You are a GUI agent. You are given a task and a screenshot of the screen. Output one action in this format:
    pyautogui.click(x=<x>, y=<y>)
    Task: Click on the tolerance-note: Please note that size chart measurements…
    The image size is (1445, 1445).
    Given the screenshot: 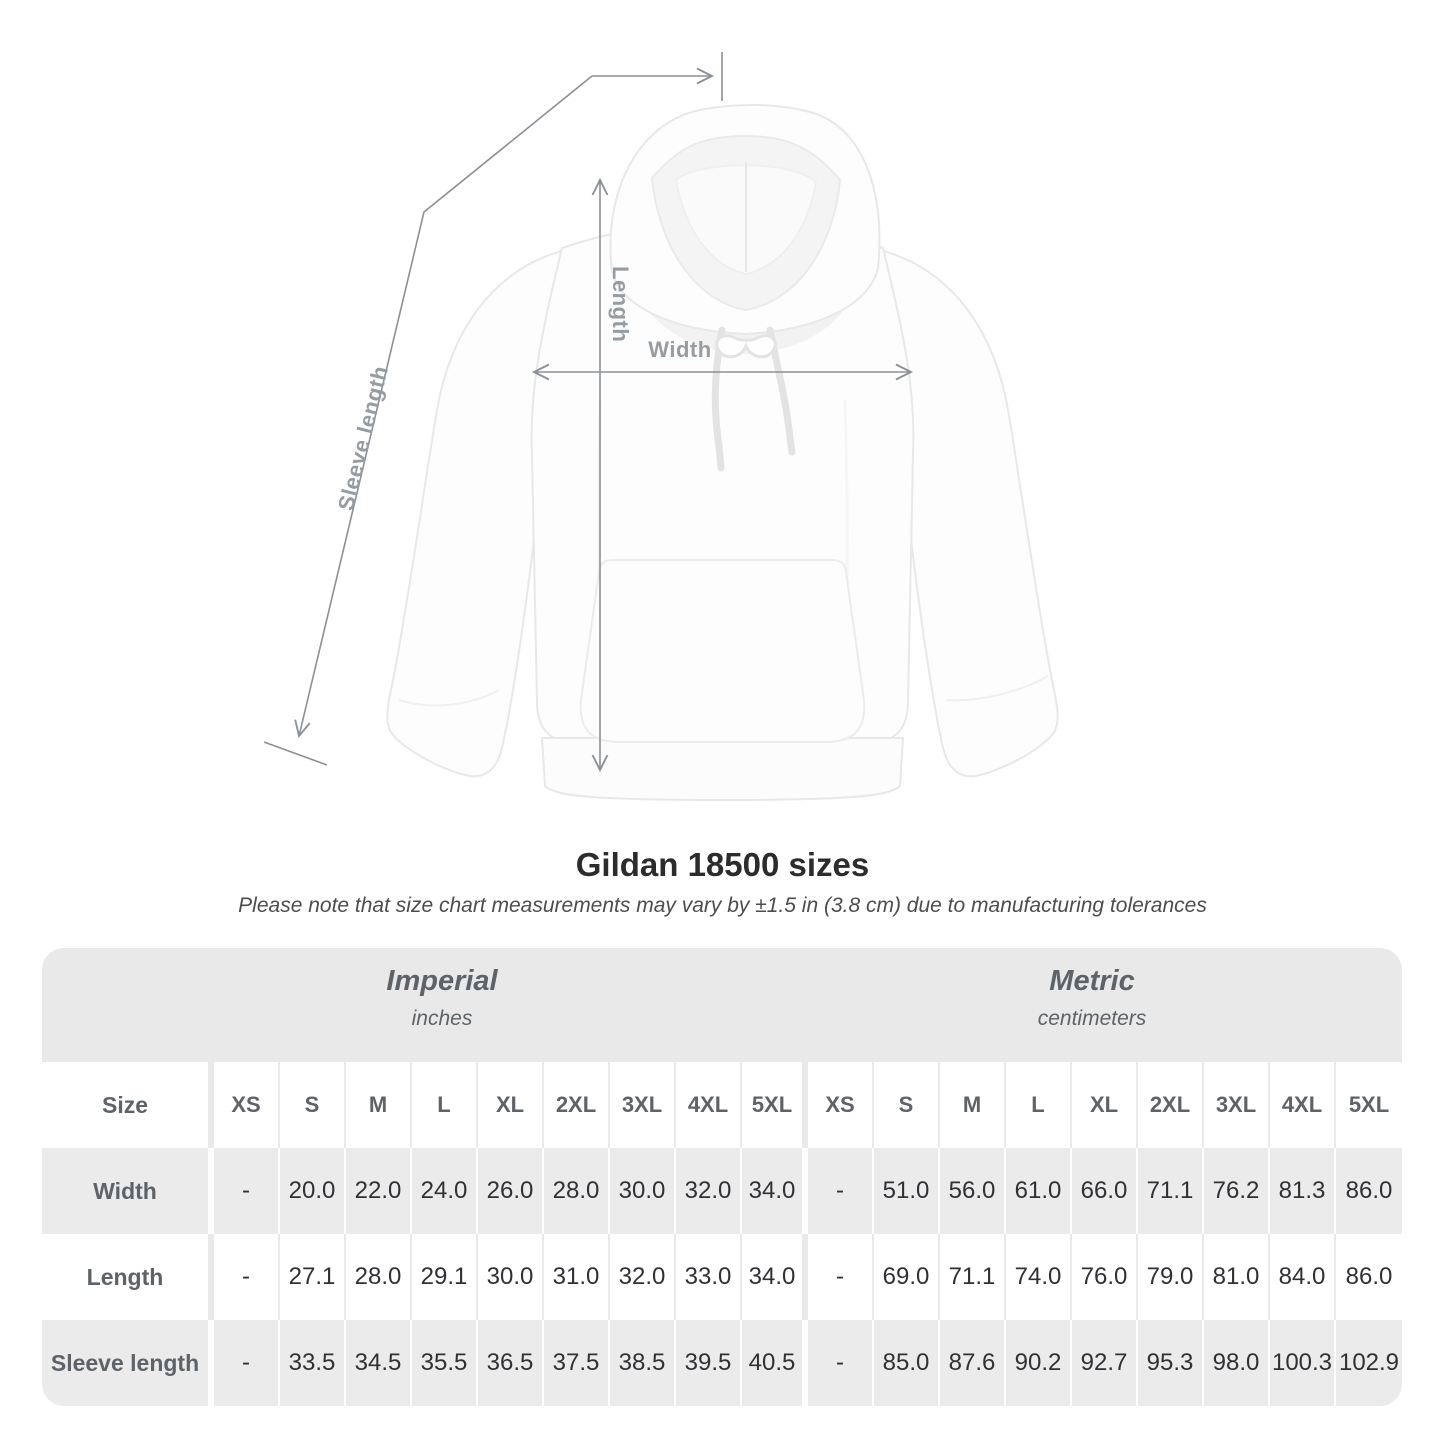 What is the action you would take?
    pyautogui.click(x=722, y=905)
    